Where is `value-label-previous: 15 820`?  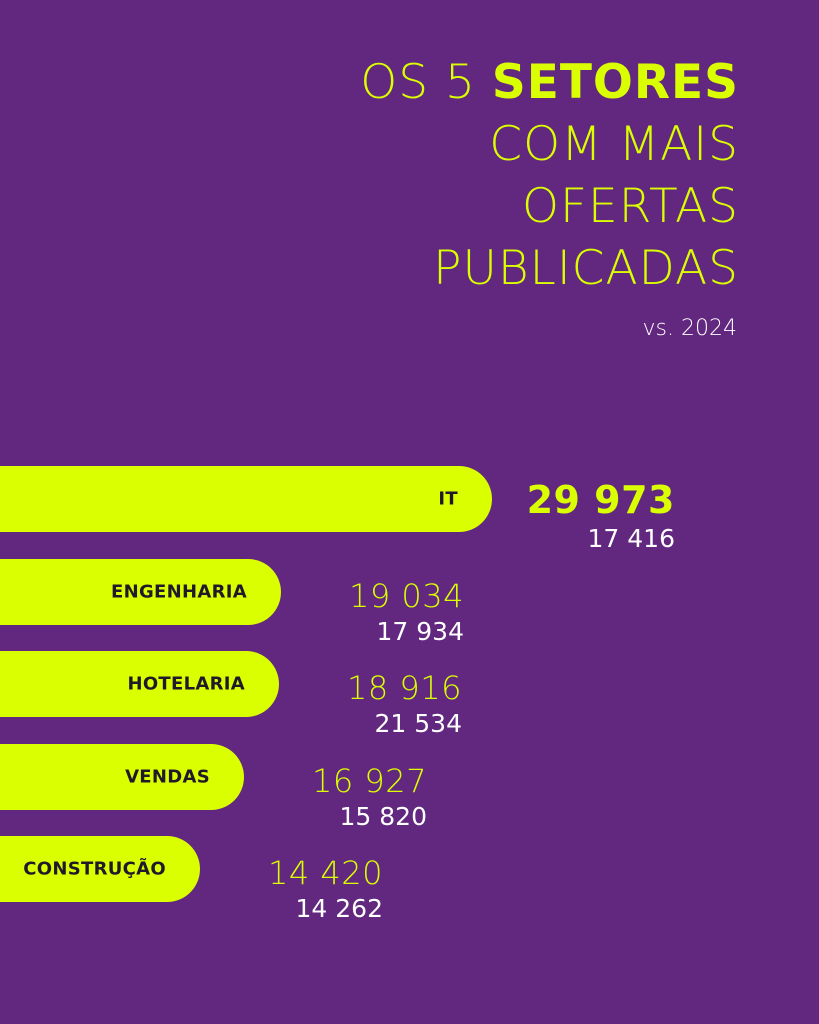
value-label-previous: 15 820 is located at coordinates (383, 816).